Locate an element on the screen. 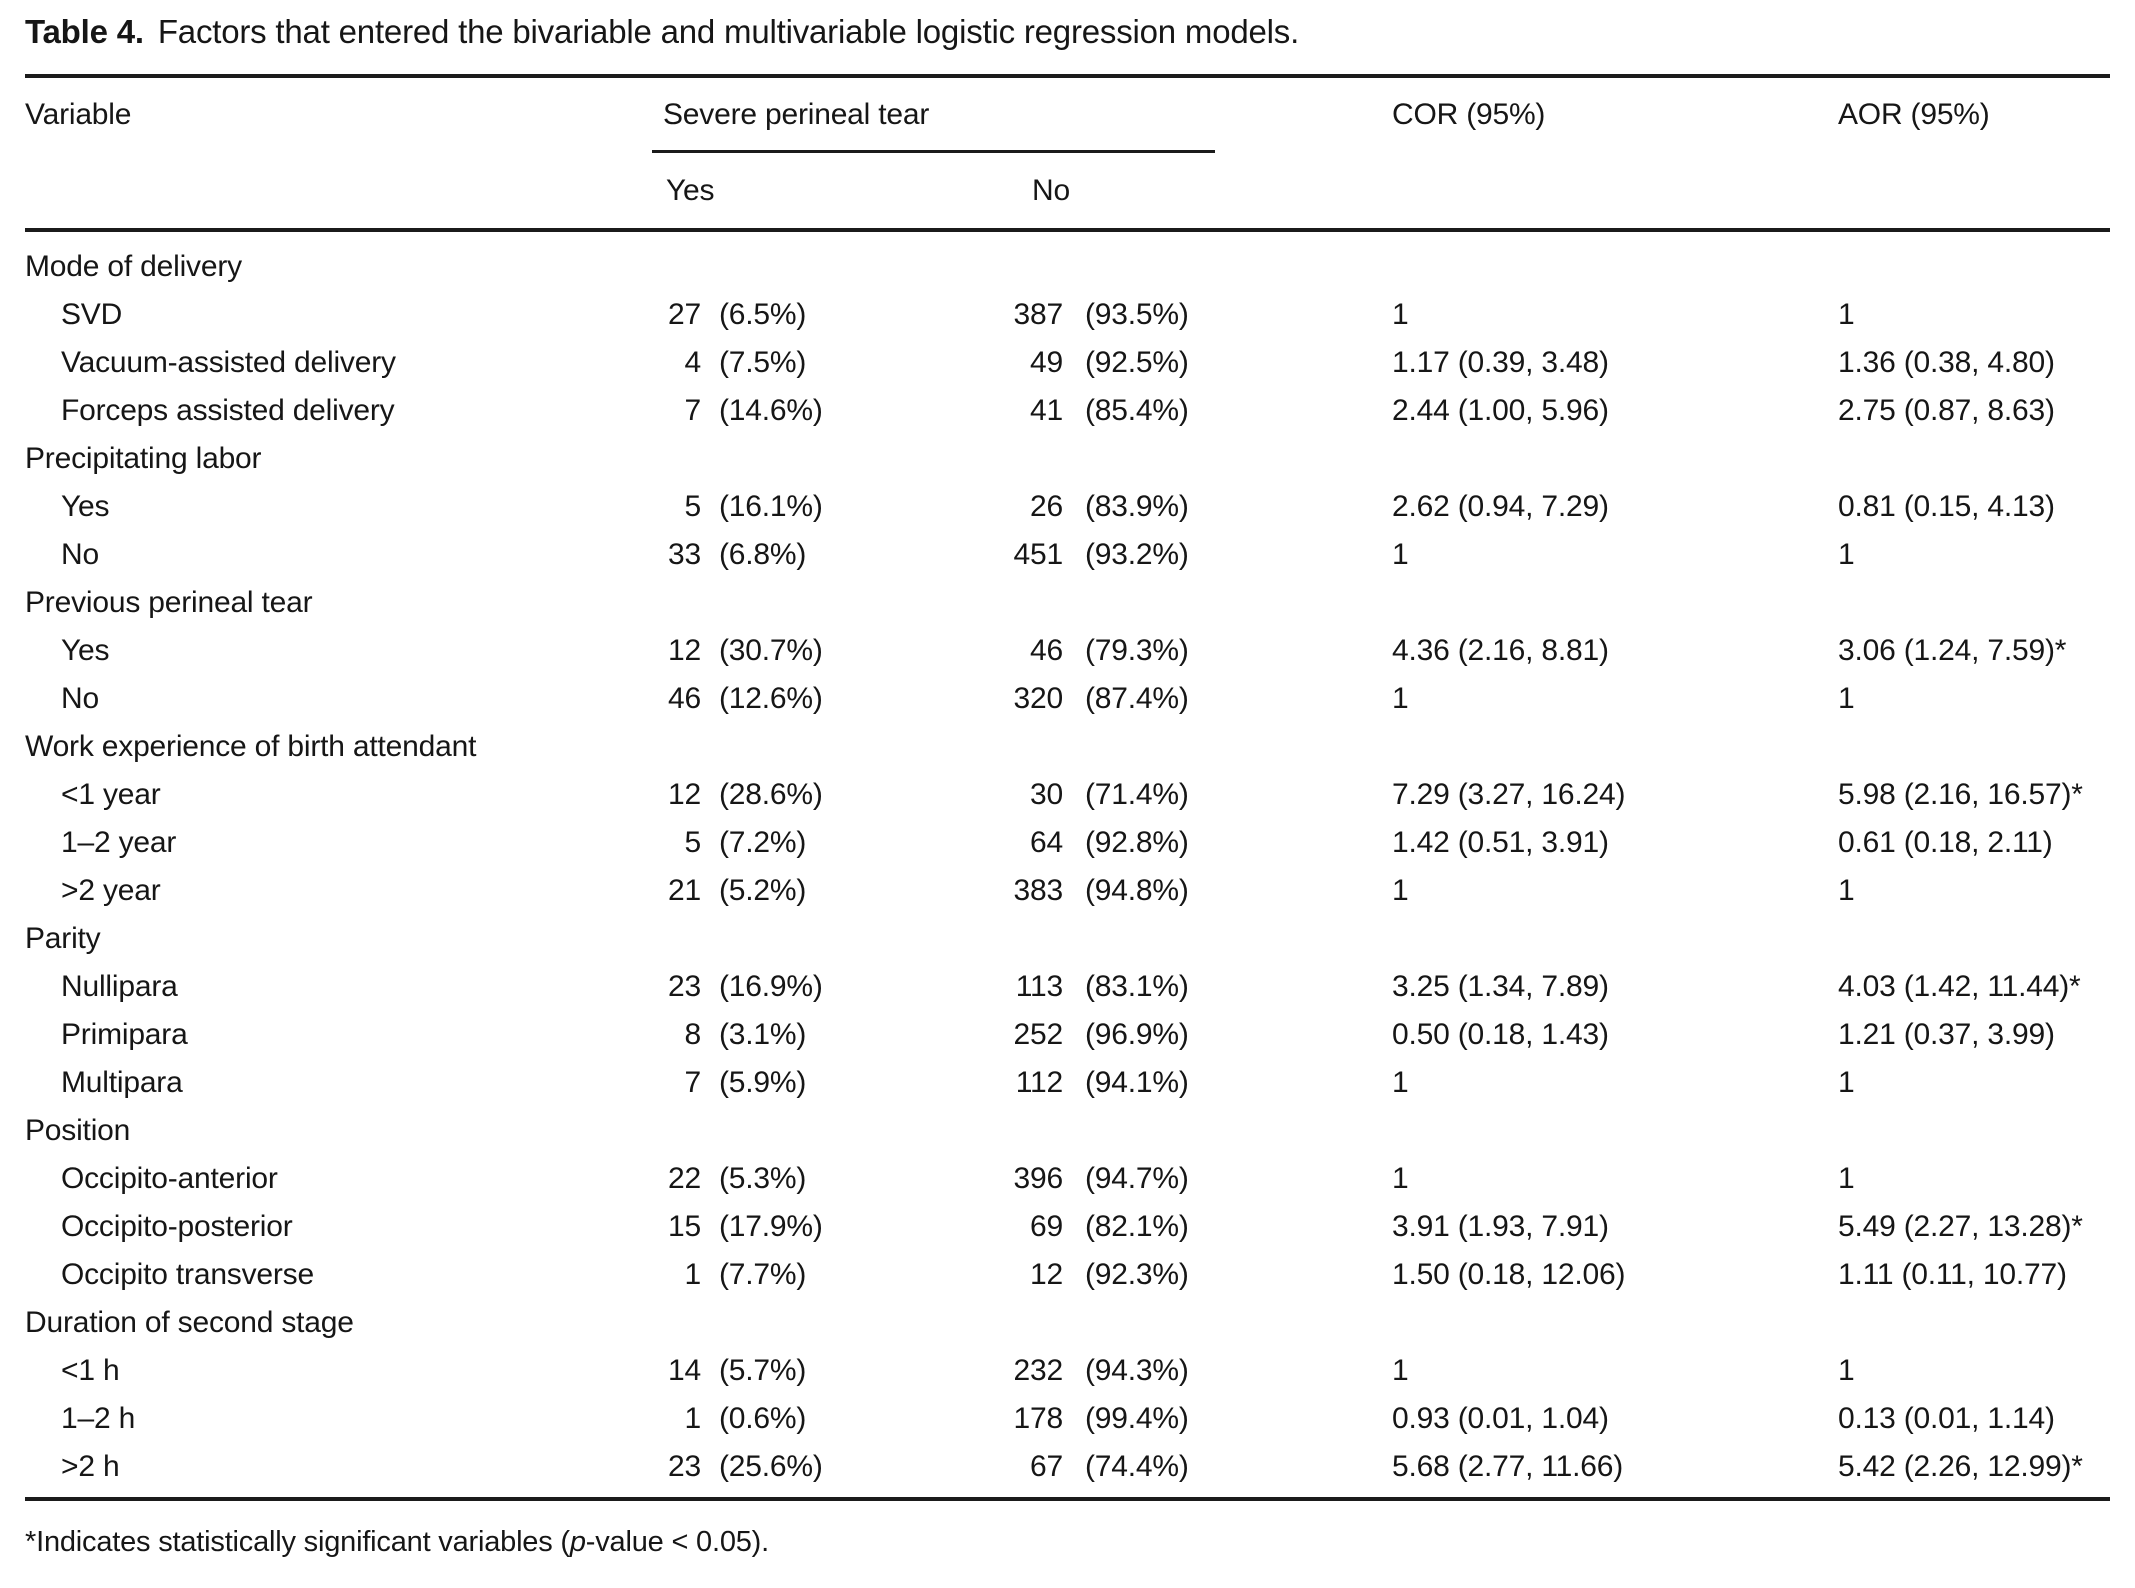 This screenshot has width=2135, height=1588. row-label: <1 year is located at coordinates (111, 794).